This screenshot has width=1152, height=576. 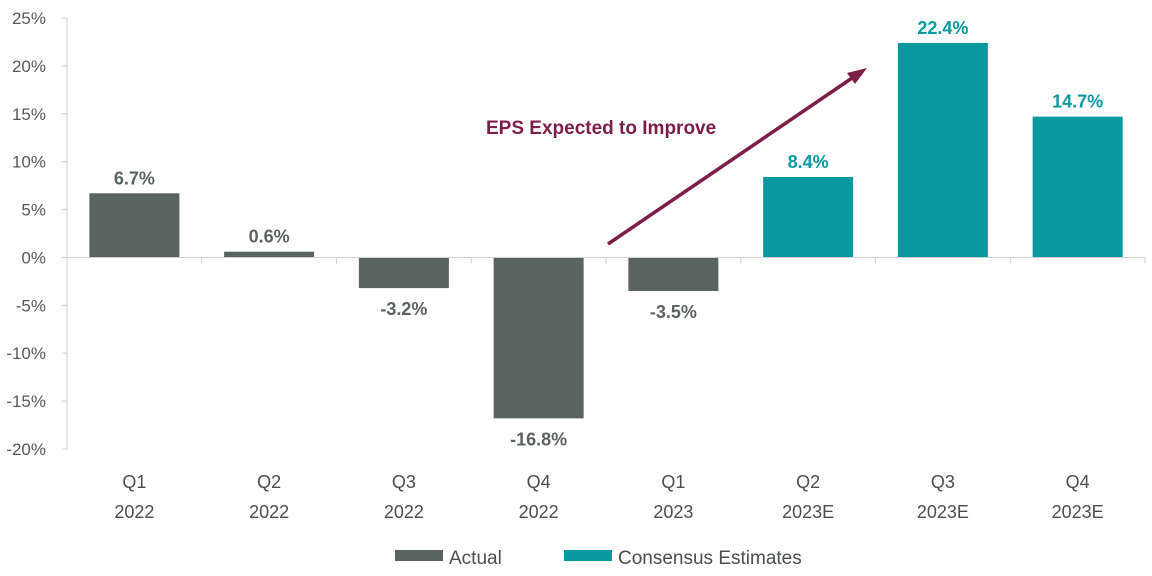 I want to click on y-tick-label: -15%, so click(x=26, y=401).